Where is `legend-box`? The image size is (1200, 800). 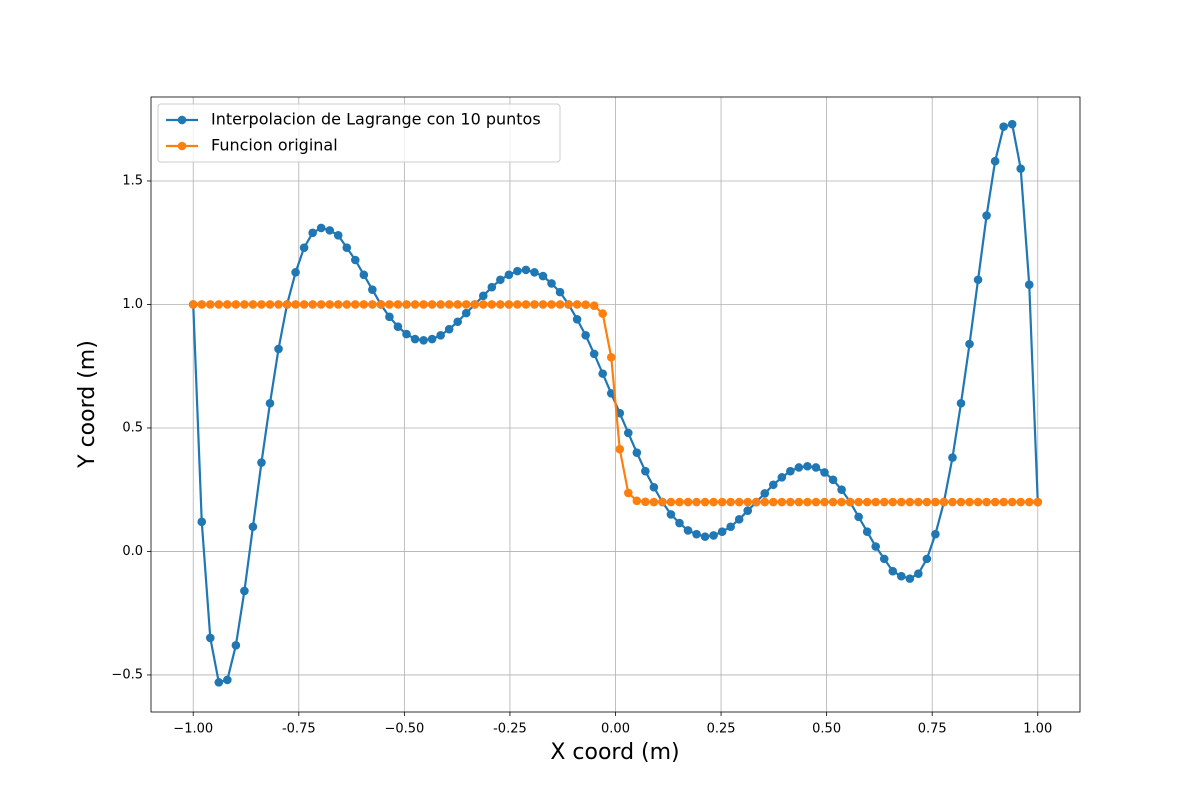
legend-box is located at coordinates (359, 133).